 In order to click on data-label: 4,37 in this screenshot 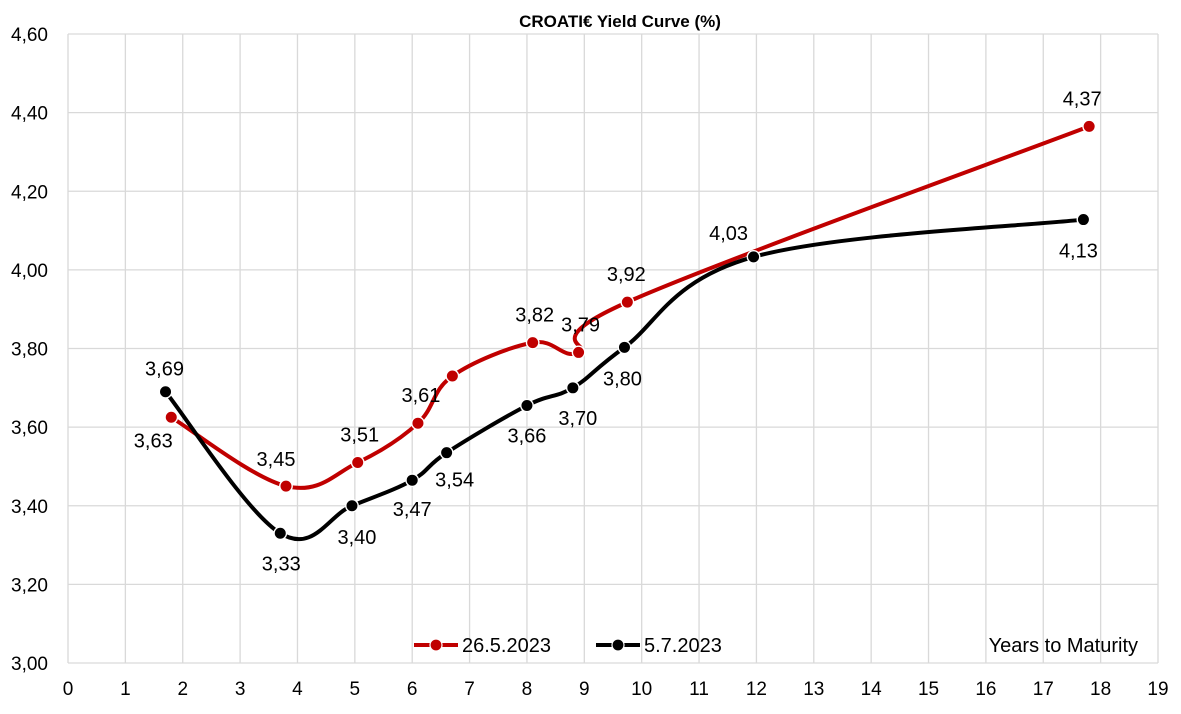, I will do `click(1082, 99)`.